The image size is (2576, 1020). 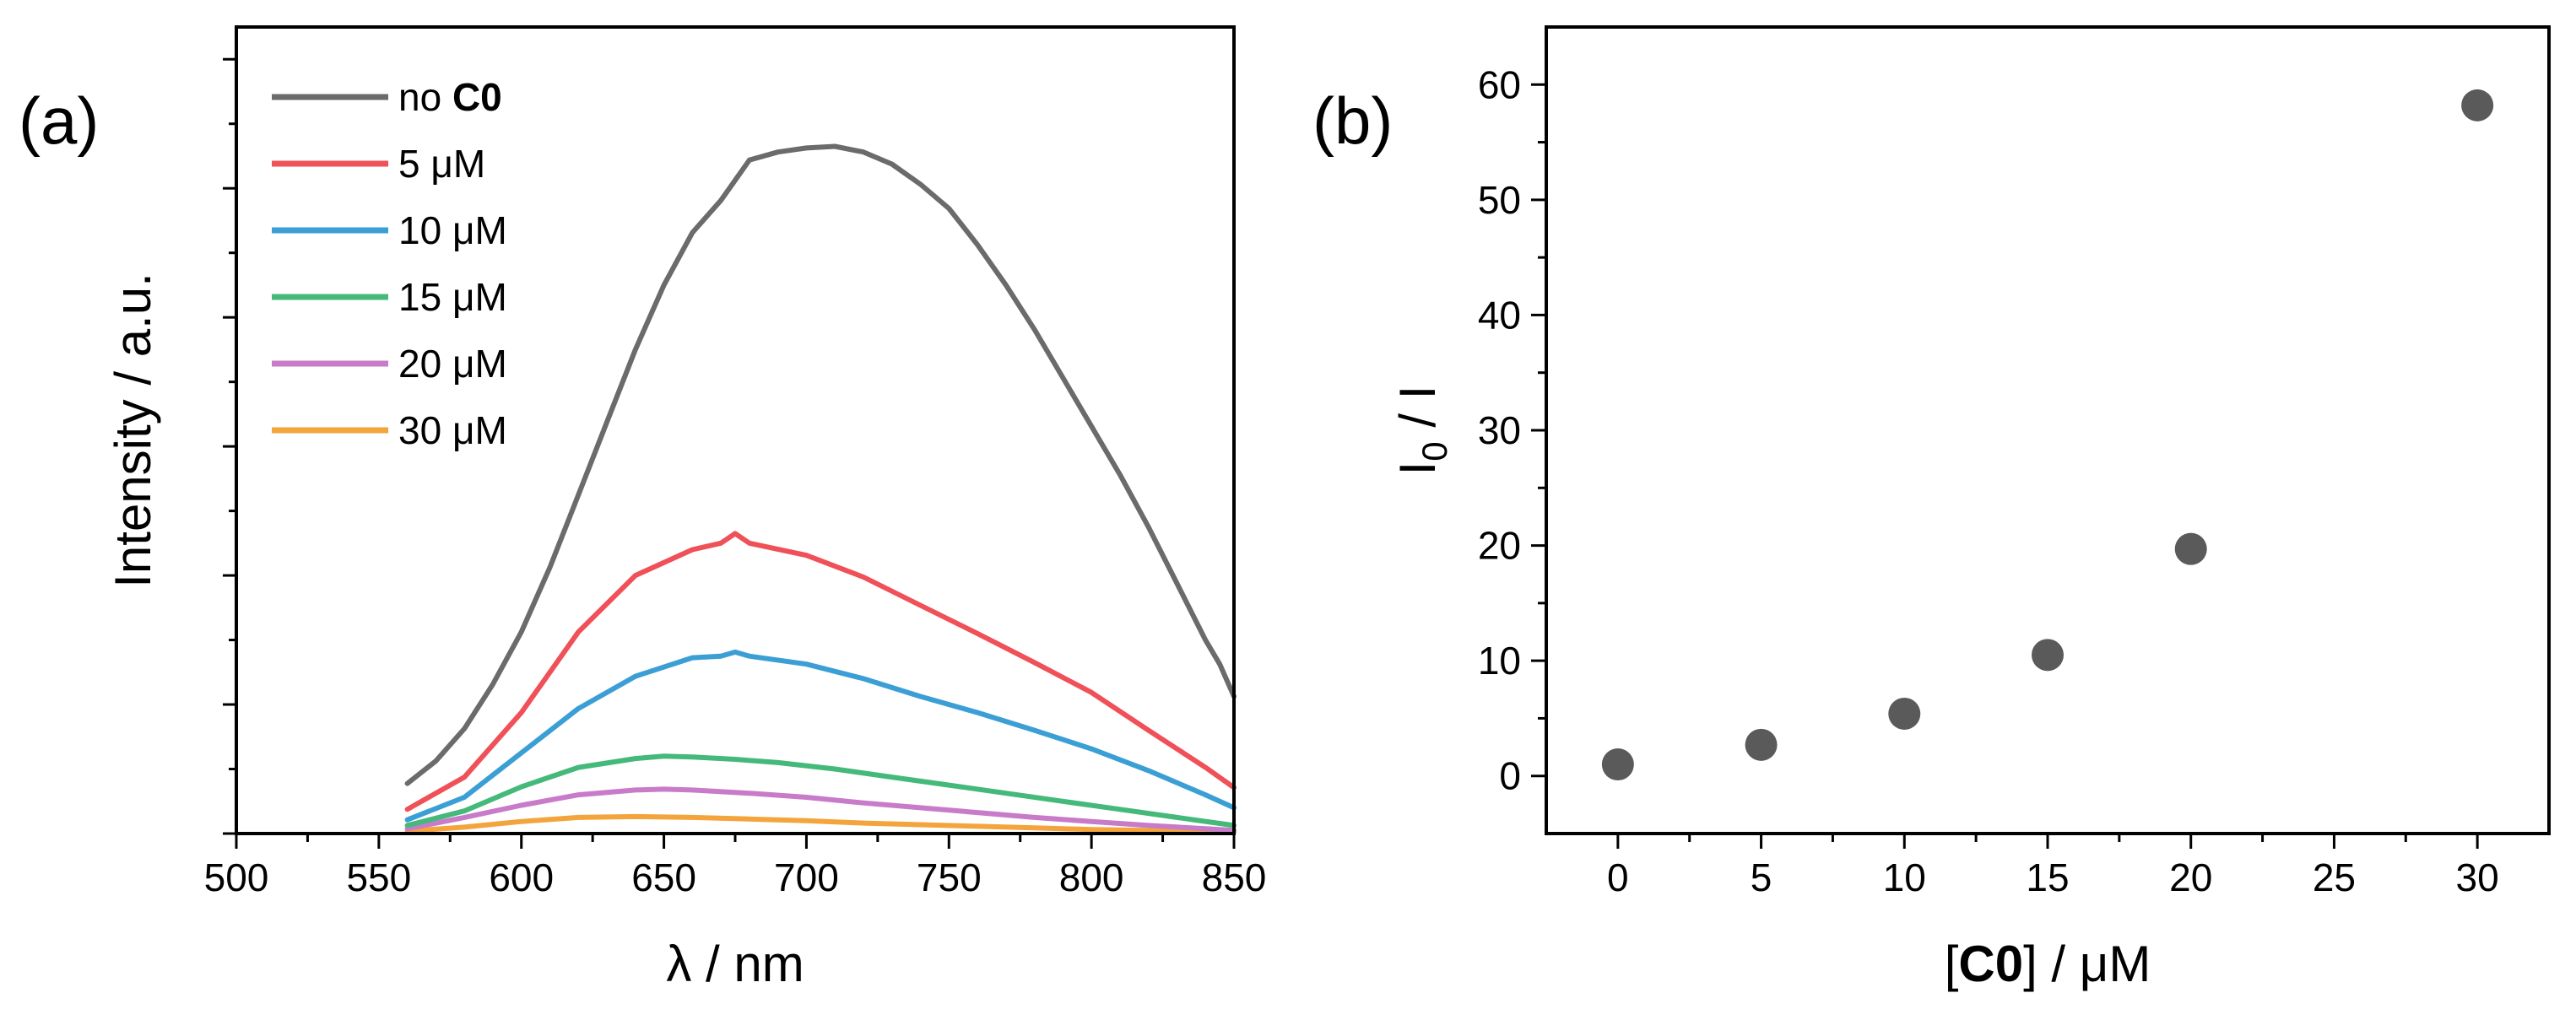 I want to click on stern-volmer-x-tick-labels: 0 5 10 15 20 25 30, so click(x=2053, y=877).